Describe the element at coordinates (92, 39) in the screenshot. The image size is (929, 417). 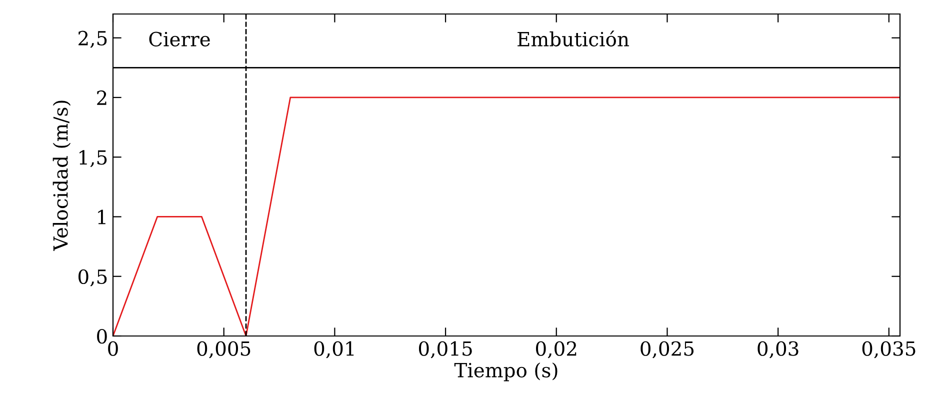
I see `y-tick-label: 2,5` at that location.